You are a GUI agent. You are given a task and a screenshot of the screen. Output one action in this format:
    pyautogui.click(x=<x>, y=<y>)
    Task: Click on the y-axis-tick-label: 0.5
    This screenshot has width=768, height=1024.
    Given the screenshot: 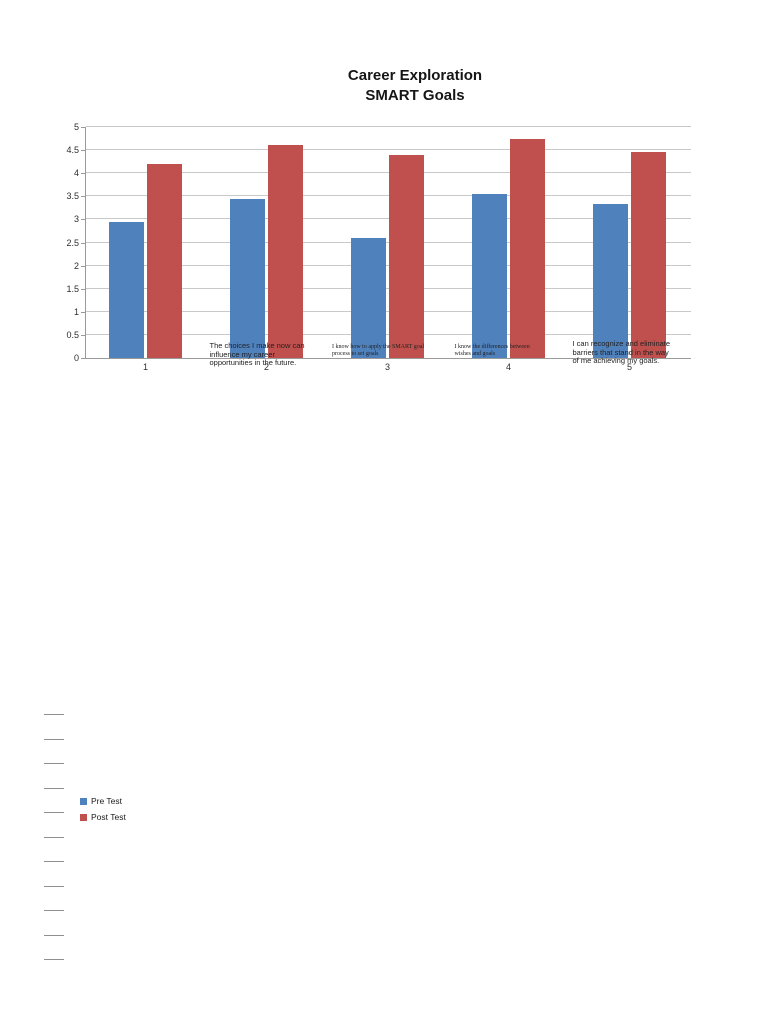 What is the action you would take?
    pyautogui.click(x=72, y=334)
    